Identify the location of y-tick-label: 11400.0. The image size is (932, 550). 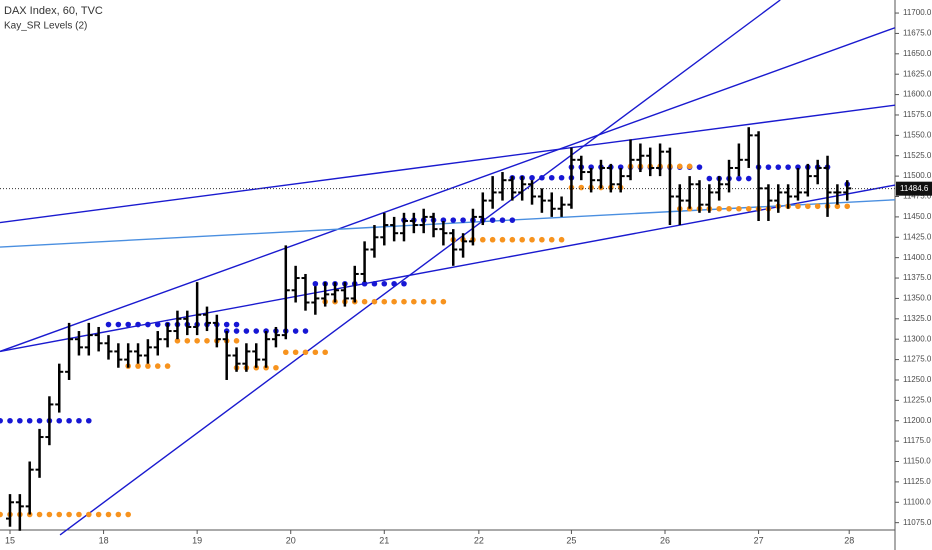
(917, 257).